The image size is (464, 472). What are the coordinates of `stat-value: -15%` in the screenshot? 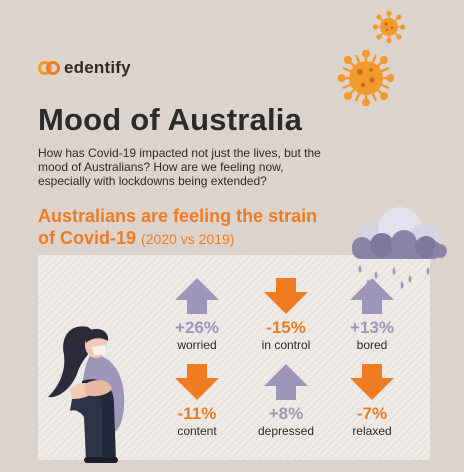 It's located at (286, 327).